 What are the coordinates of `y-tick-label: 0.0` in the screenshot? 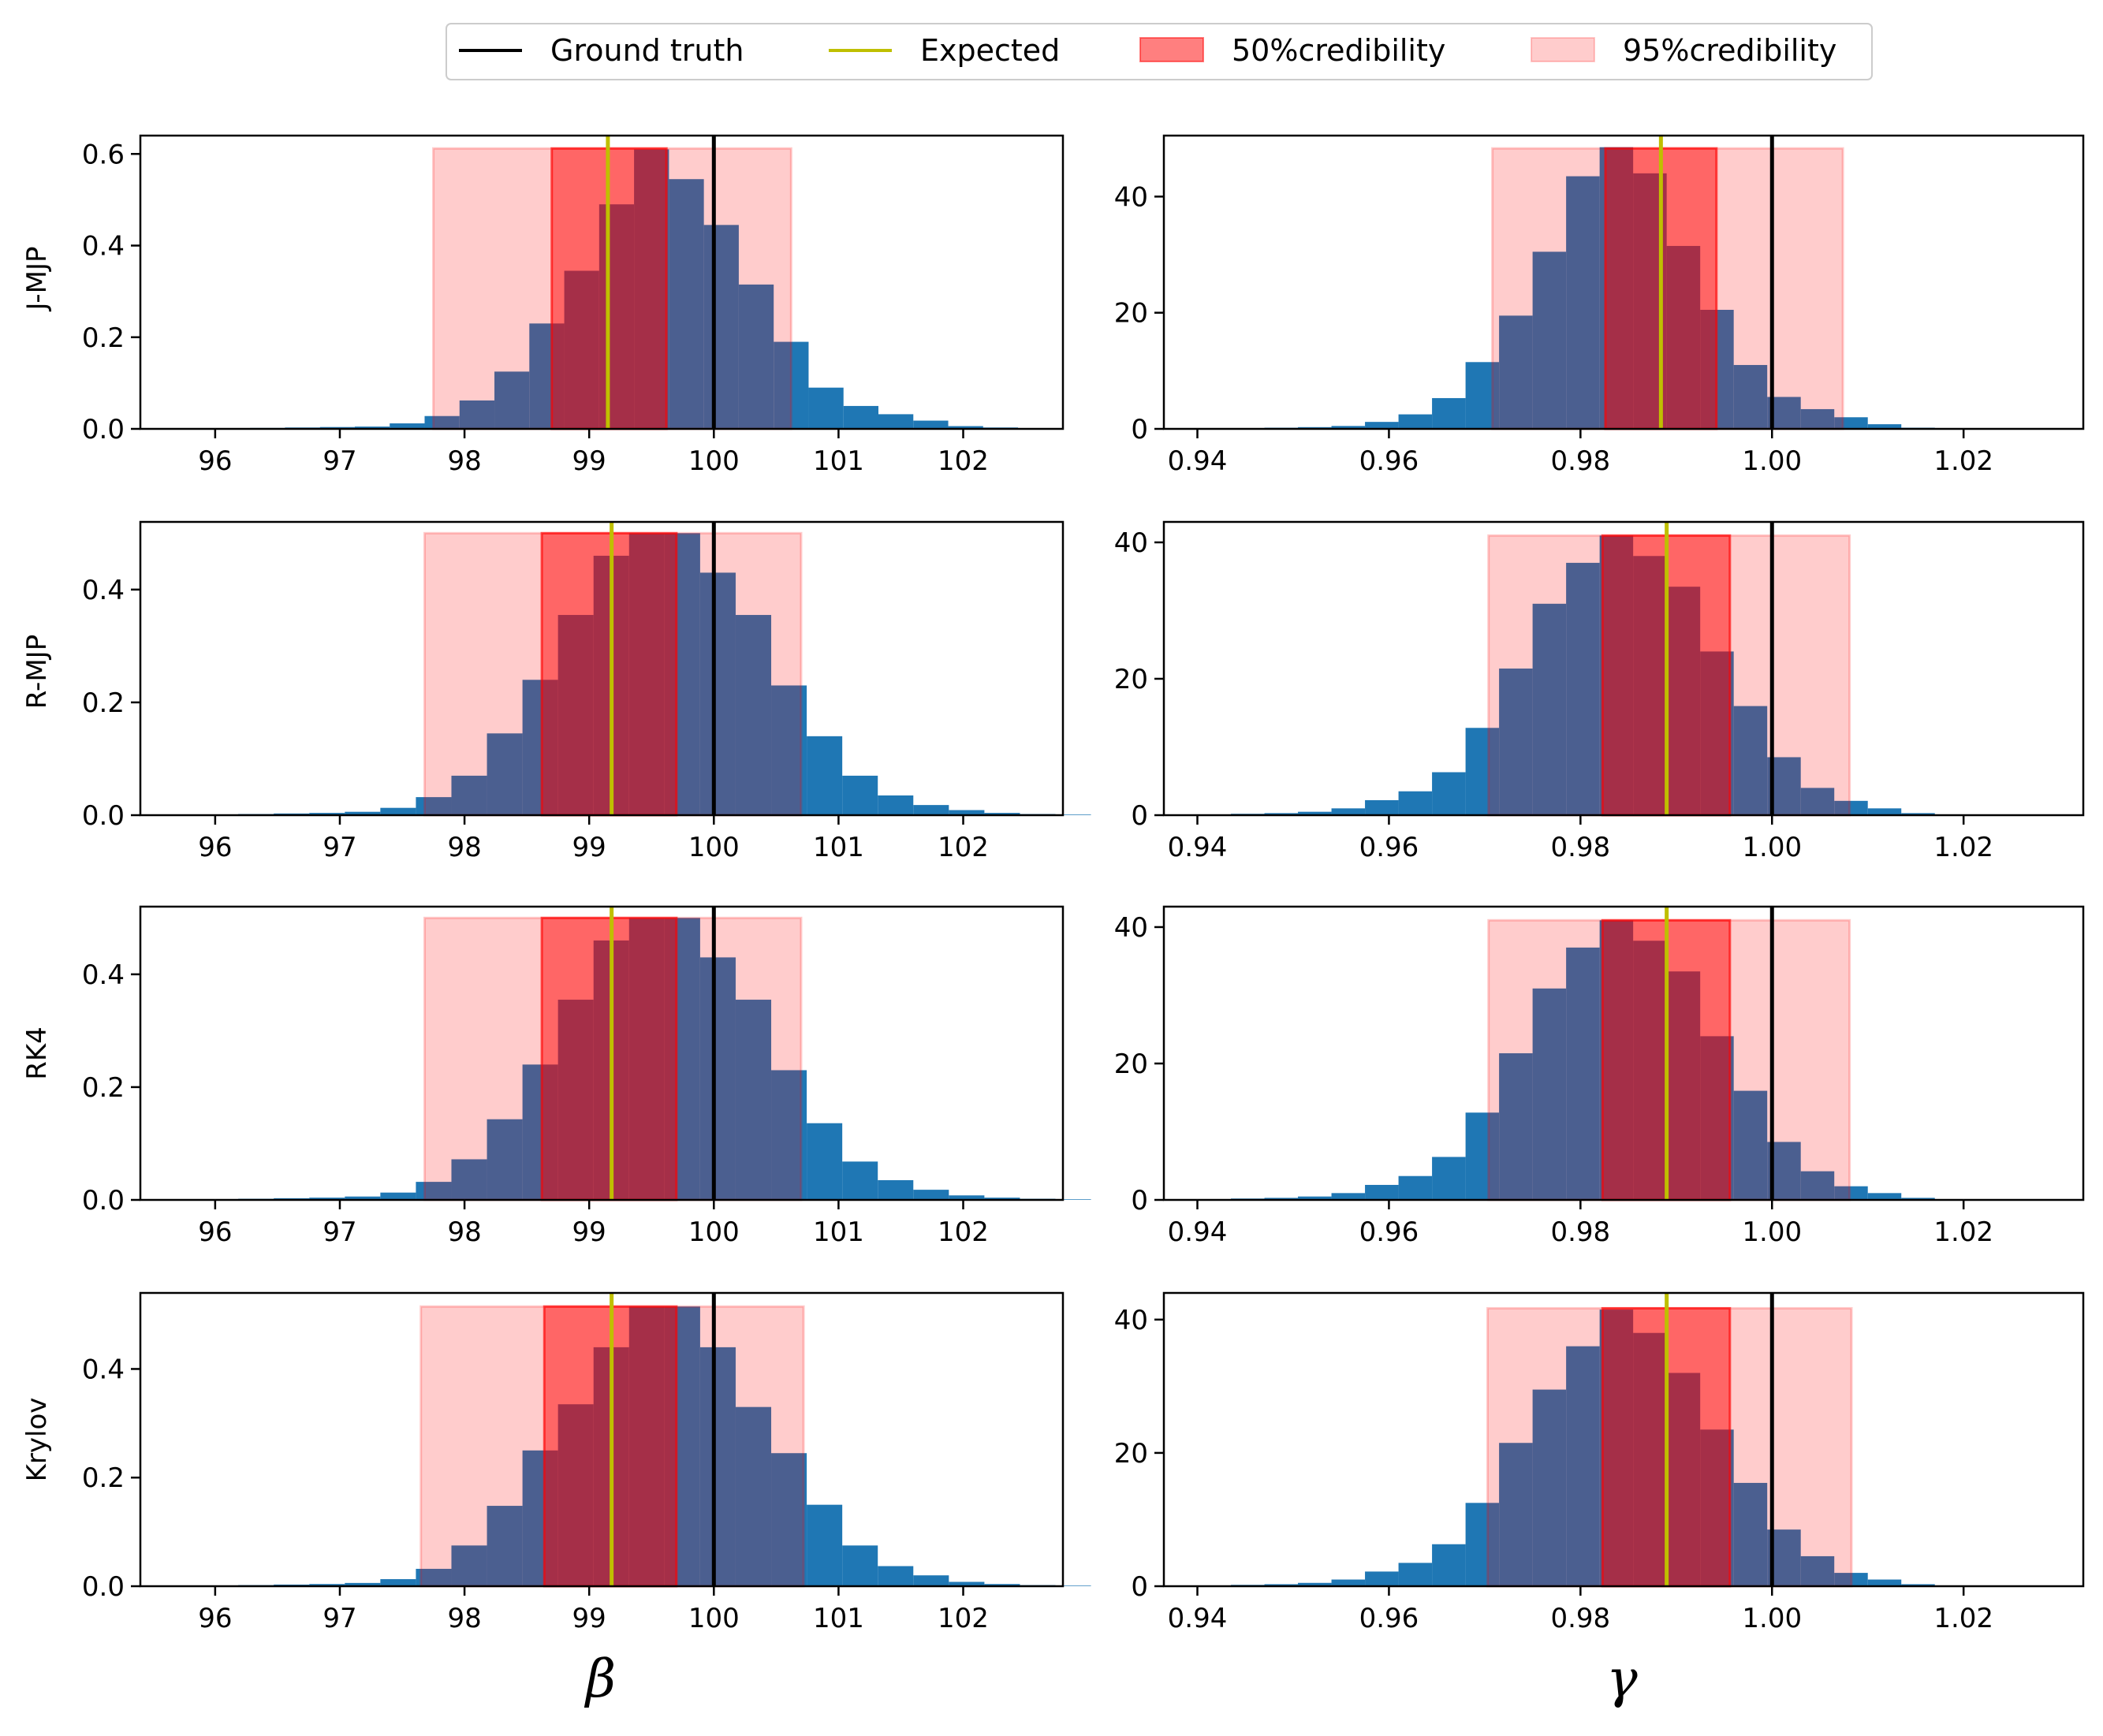 It's located at (103, 1200).